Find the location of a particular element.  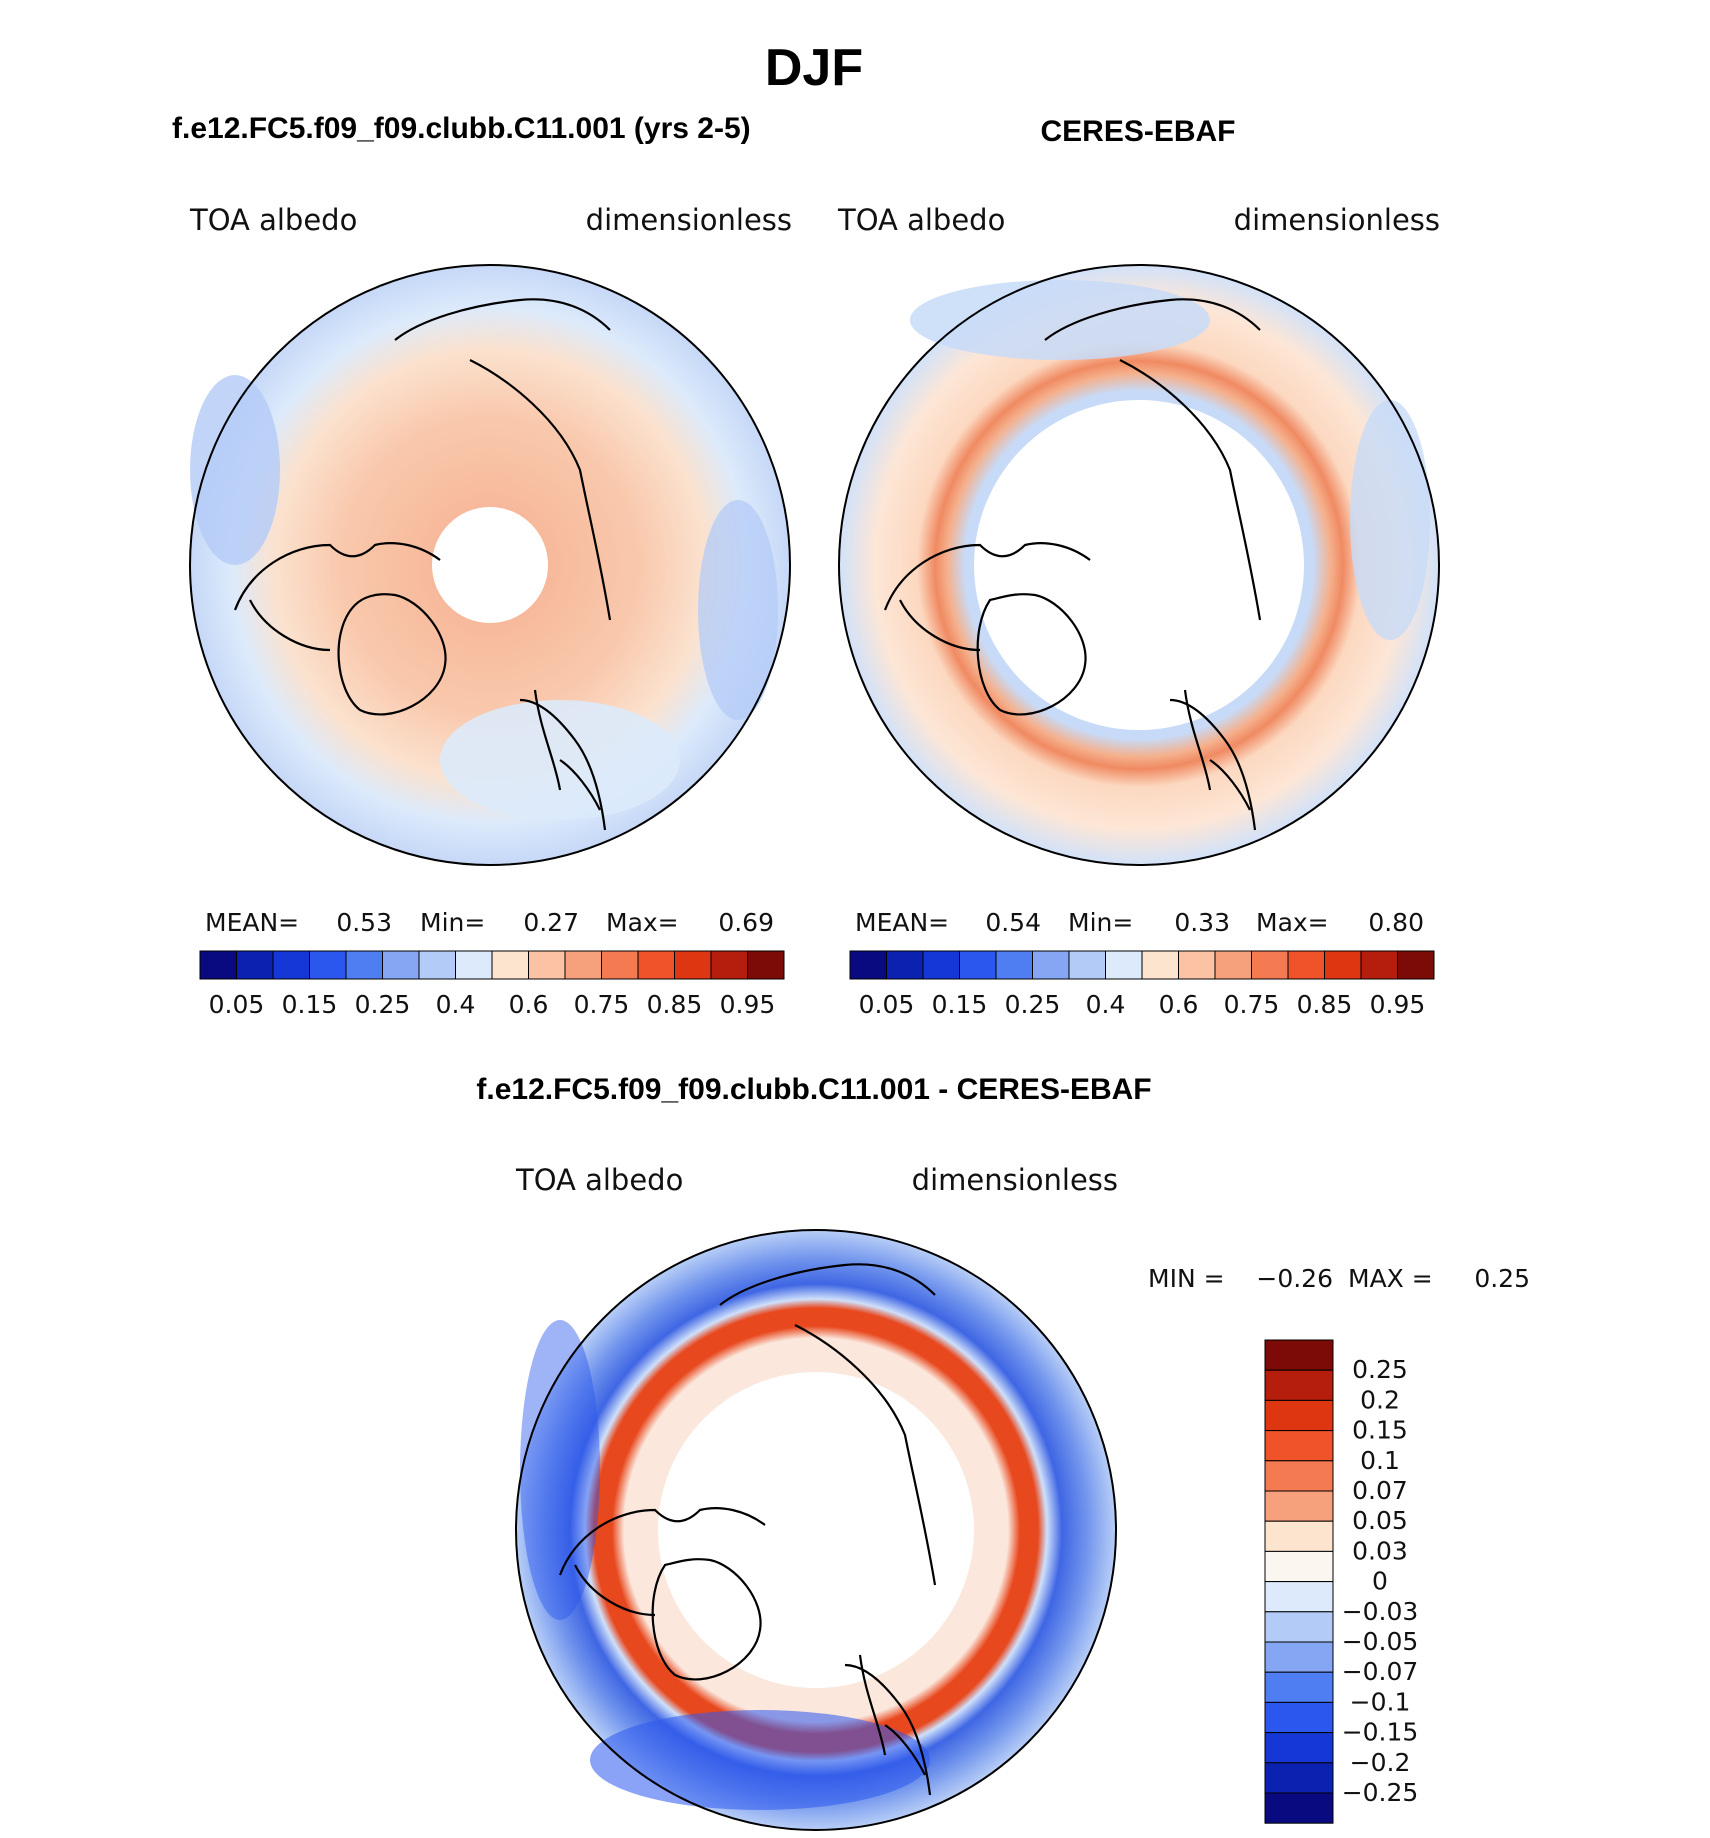

model-mean-value: 0.53 is located at coordinates (364, 922).